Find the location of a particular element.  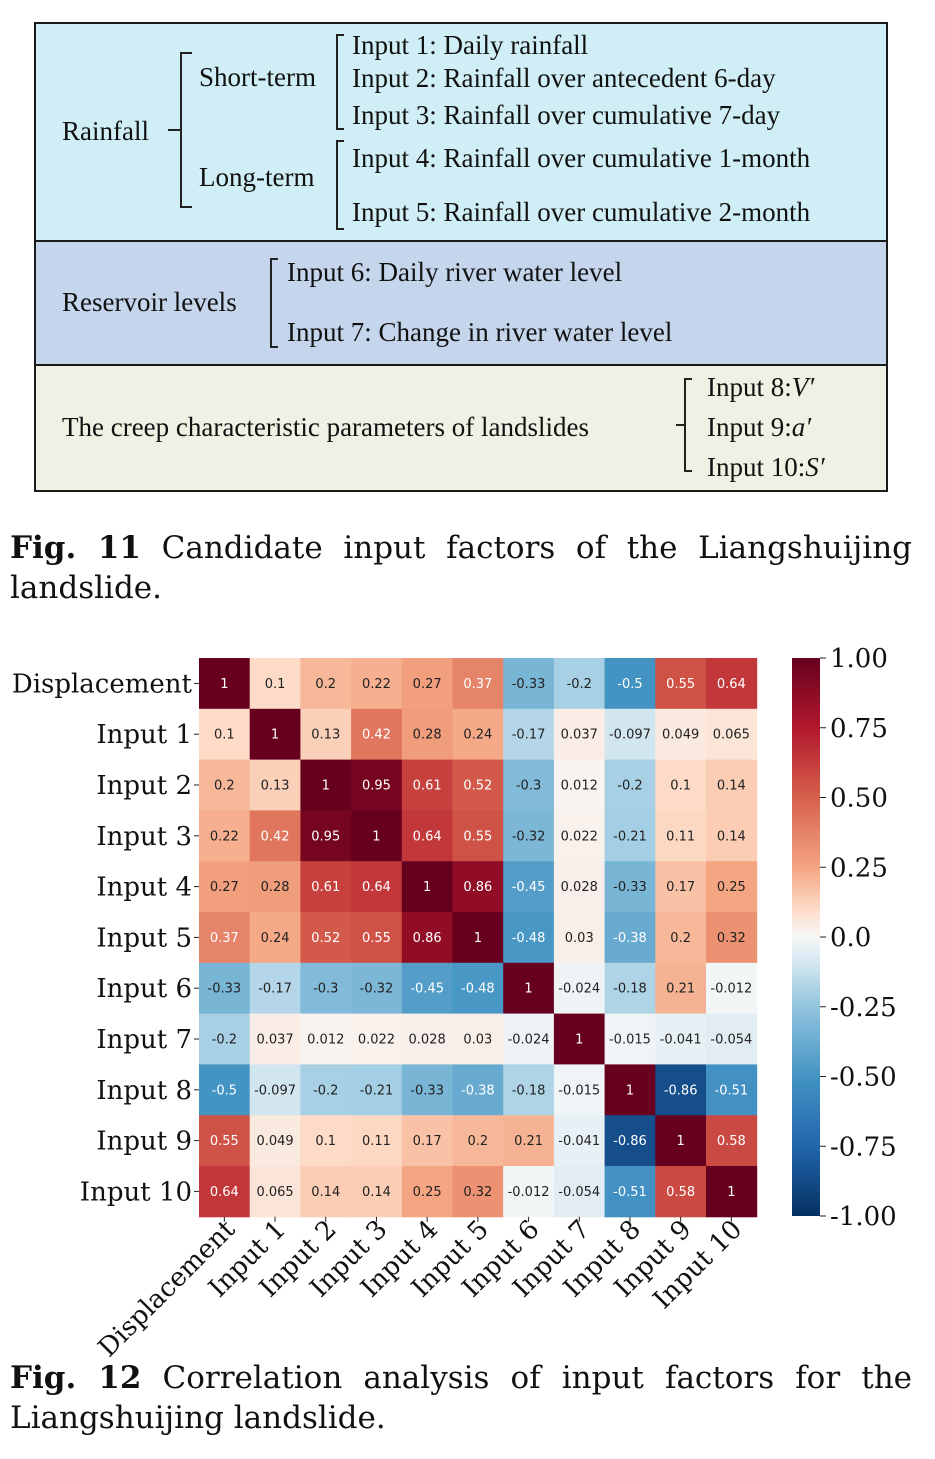

heatmap-cell-label: -0.054 is located at coordinates (731, 1040).